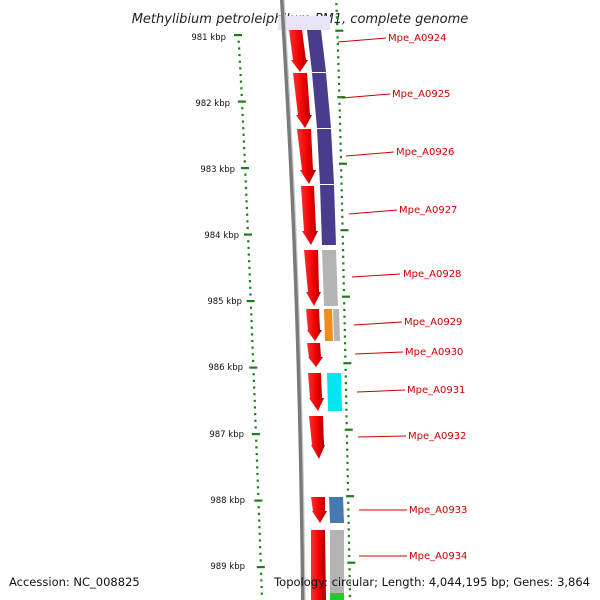  I want to click on cds-arrow-mpe-a0929, so click(314, 325).